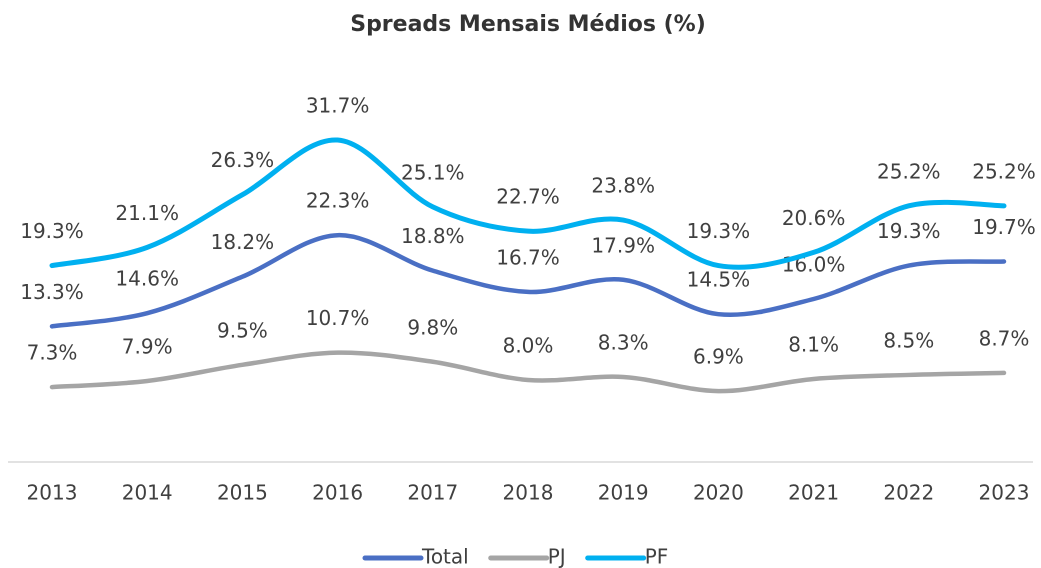 Image resolution: width=1041 pixels, height=568 pixels. Describe the element at coordinates (528, 197) in the screenshot. I see `data-label: 22.7%` at that location.